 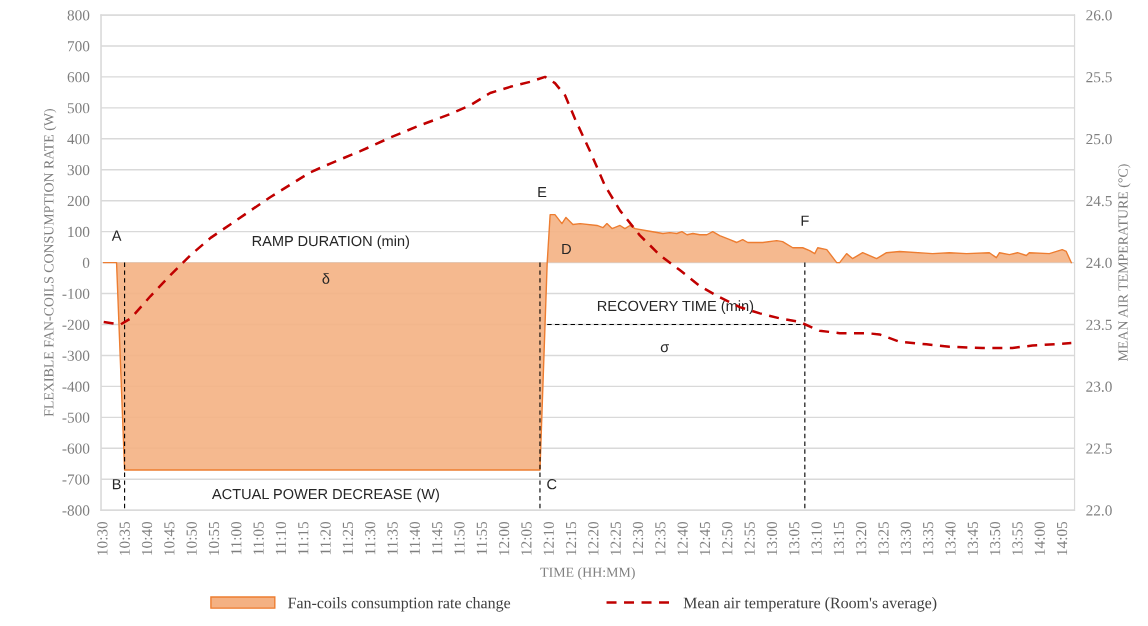 What do you see at coordinates (1099, 201) in the screenshot?
I see `y2-tick-label: 24.5` at bounding box center [1099, 201].